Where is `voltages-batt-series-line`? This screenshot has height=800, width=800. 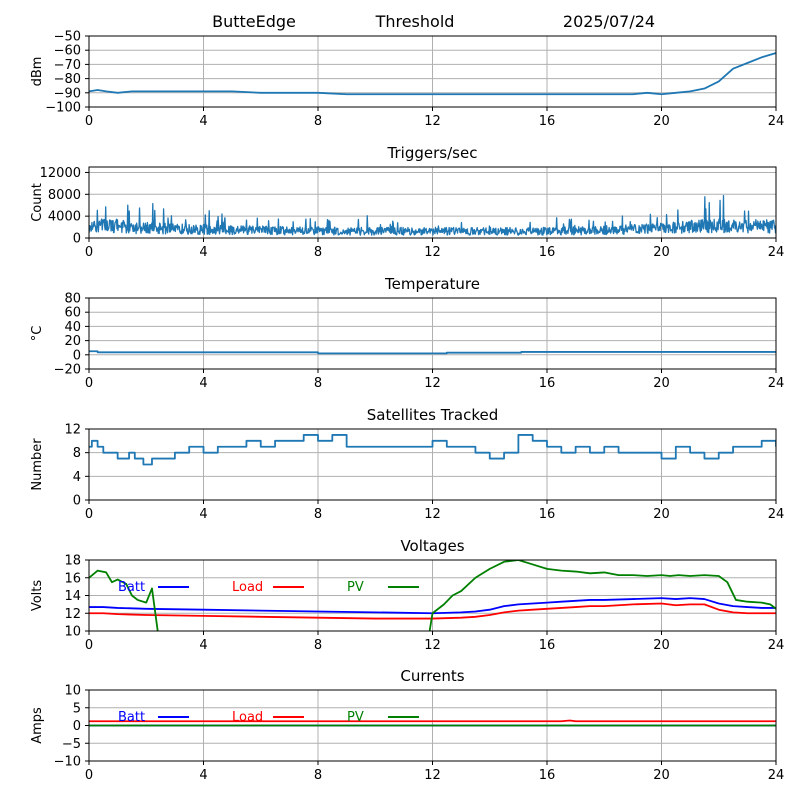
voltages-batt-series-line is located at coordinates (432, 606).